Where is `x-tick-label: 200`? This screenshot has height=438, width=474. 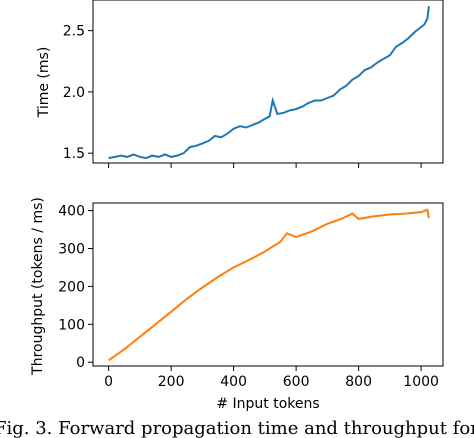 x-tick-label: 200 is located at coordinates (171, 382).